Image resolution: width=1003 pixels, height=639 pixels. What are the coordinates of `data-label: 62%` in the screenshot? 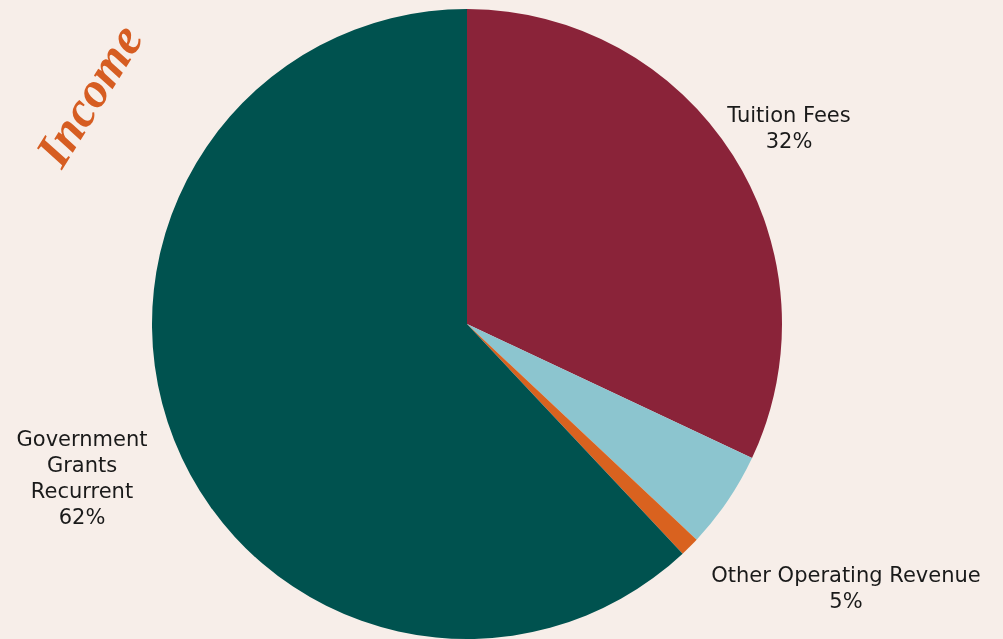 It's located at (82, 516).